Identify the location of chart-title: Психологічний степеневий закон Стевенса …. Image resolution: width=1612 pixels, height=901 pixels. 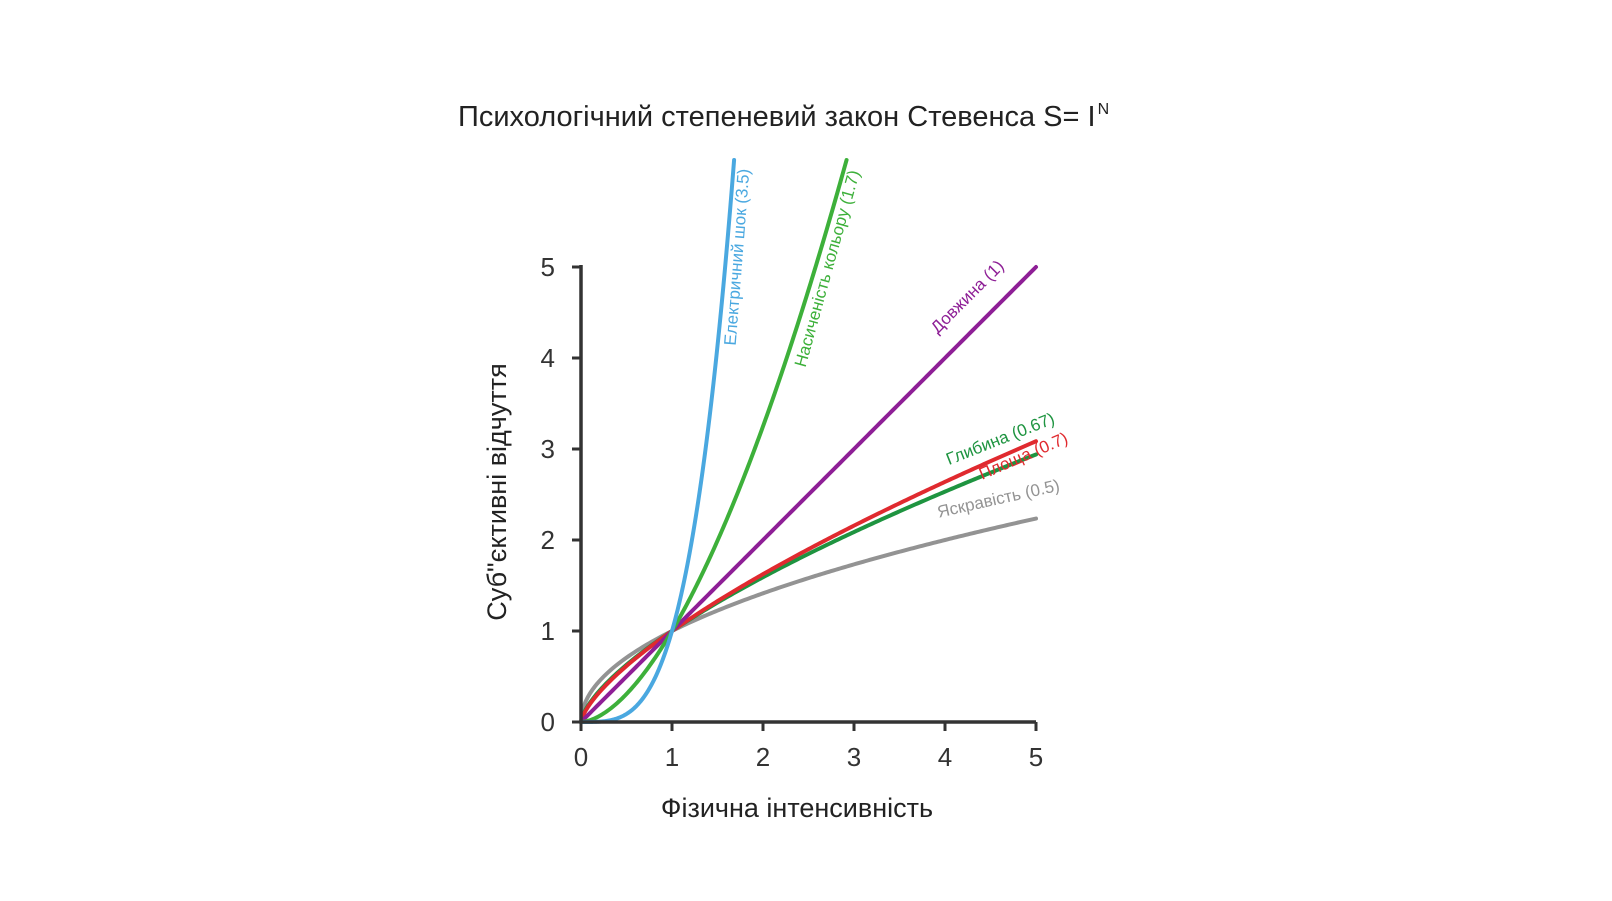
(783, 117).